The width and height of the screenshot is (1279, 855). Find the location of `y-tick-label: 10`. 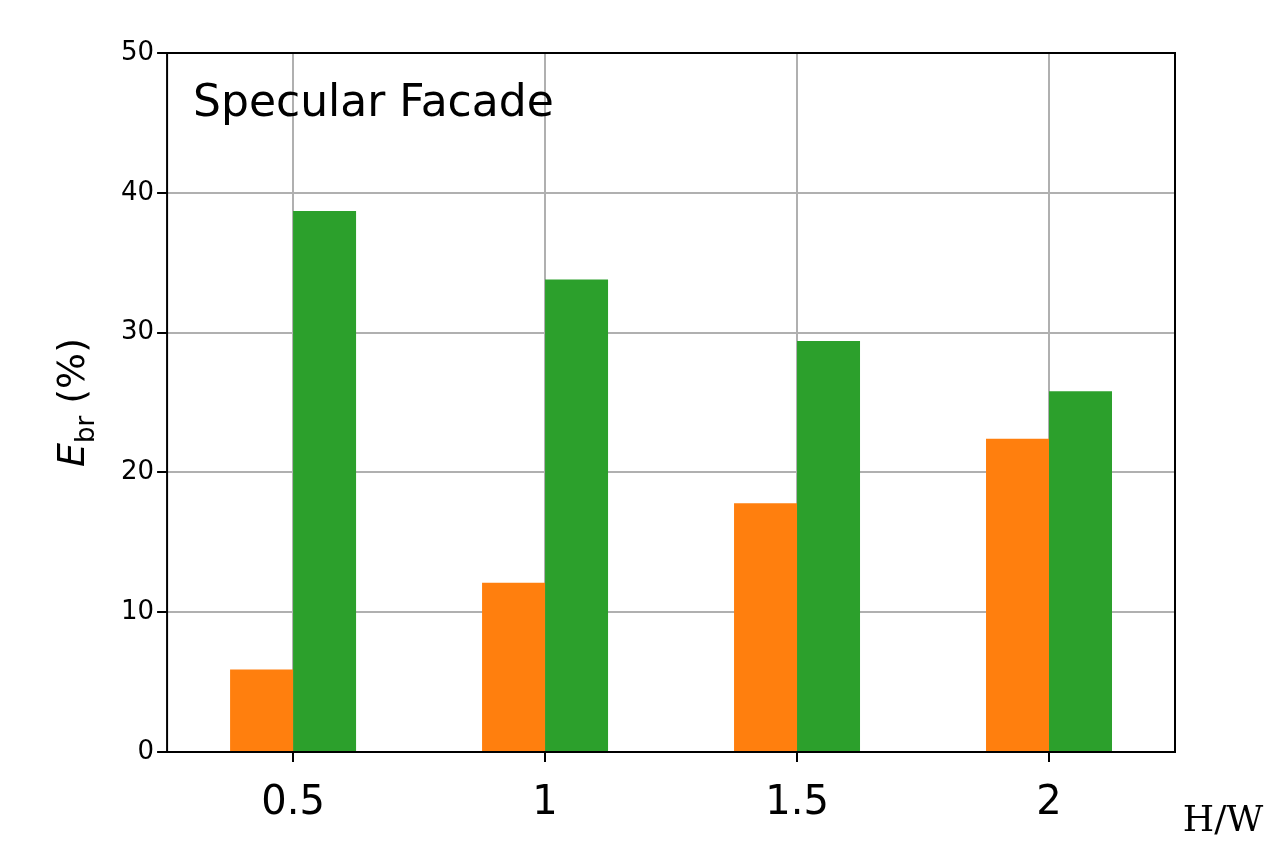

y-tick-label: 10 is located at coordinates (137, 609).